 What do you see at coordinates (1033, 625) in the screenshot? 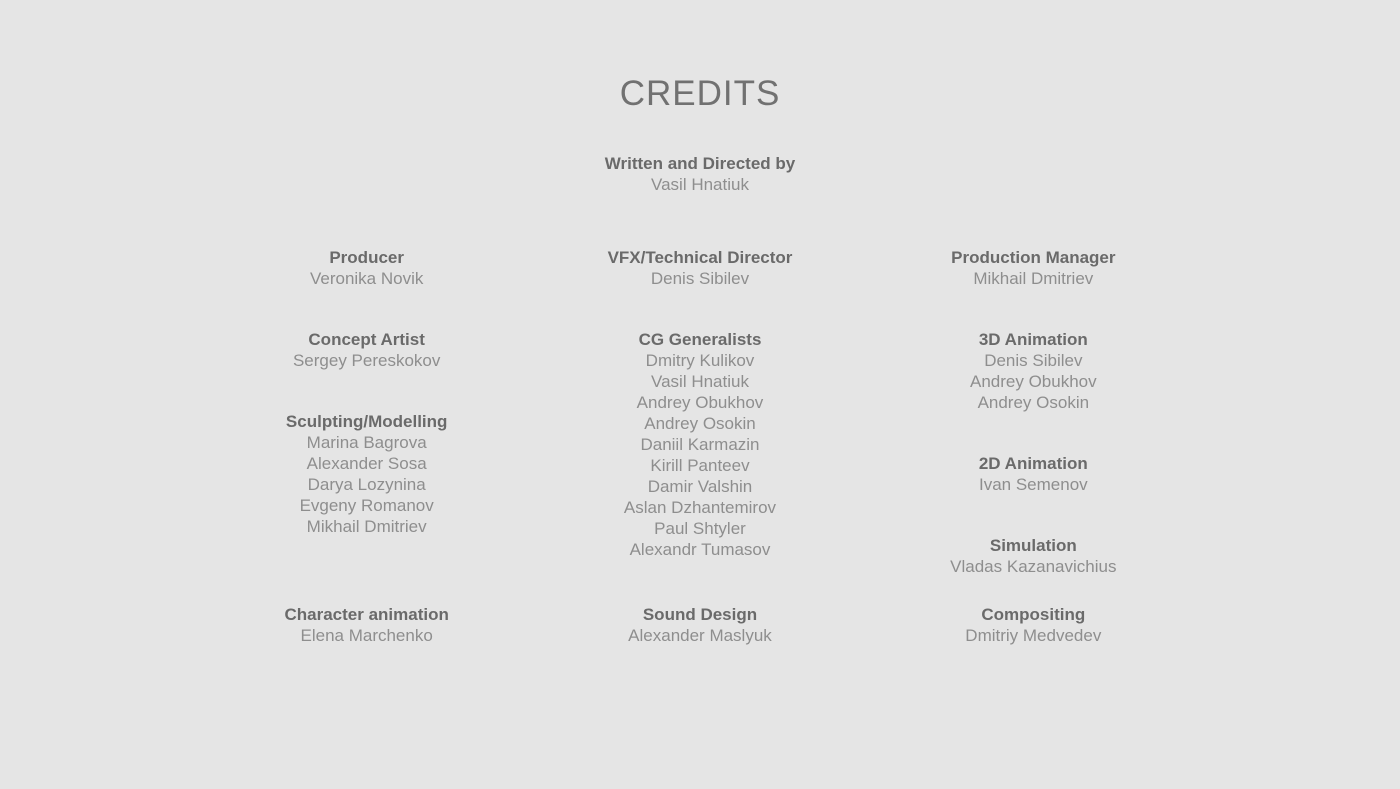
I see `credit-section: Compositing Dmitriy Medvedev` at bounding box center [1033, 625].